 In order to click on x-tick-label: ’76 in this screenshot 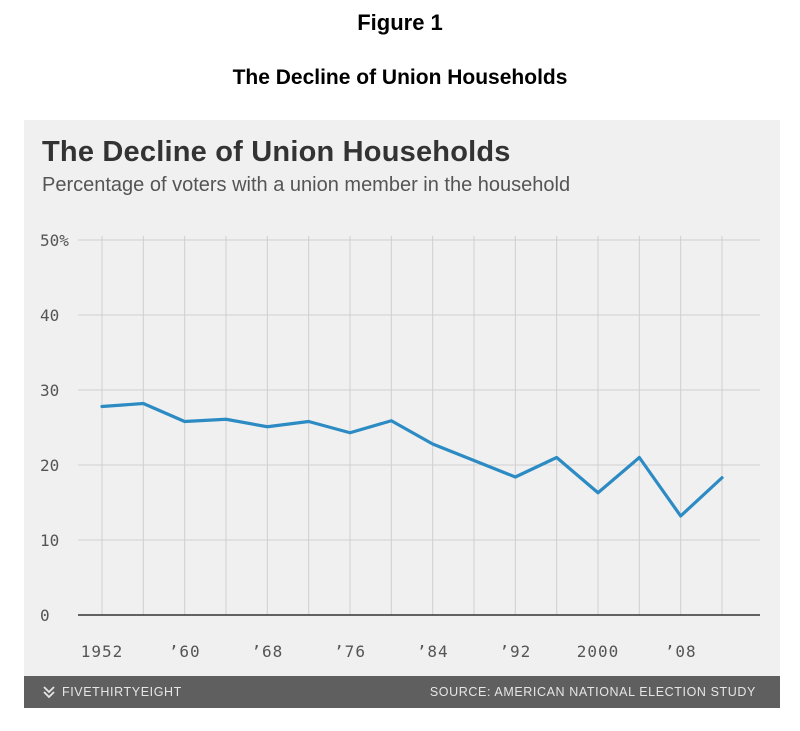, I will do `click(350, 651)`.